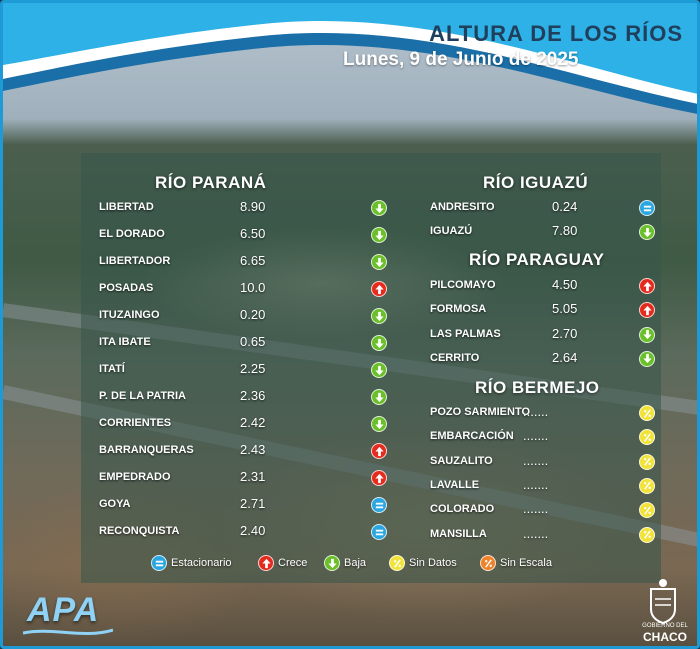 This screenshot has height=649, width=700. I want to click on station-name: POZO SARMIENTO, so click(480, 412).